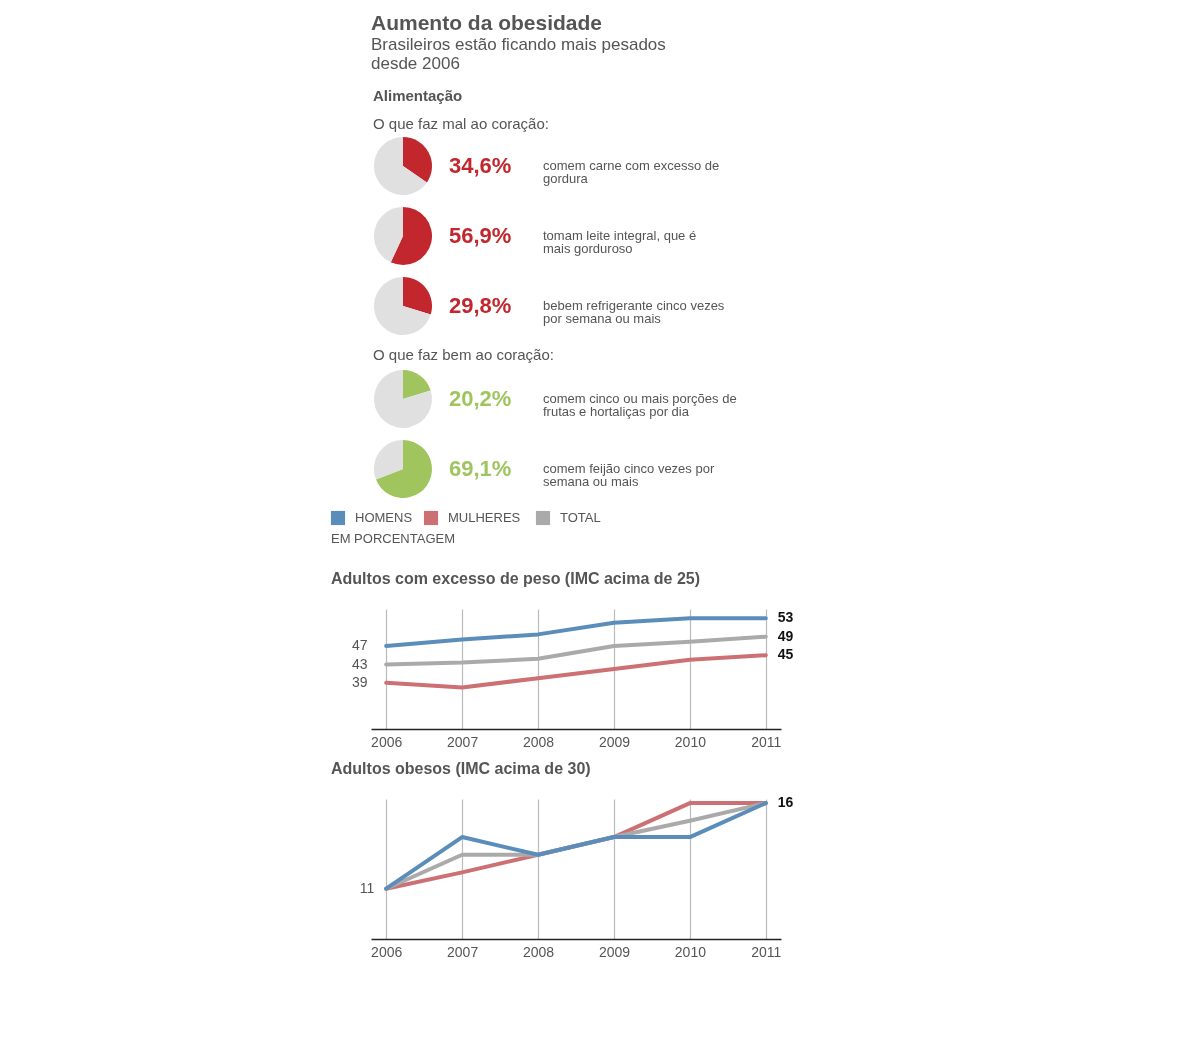 This screenshot has height=1043, width=1195. I want to click on y-tick-label: 43, so click(359, 663).